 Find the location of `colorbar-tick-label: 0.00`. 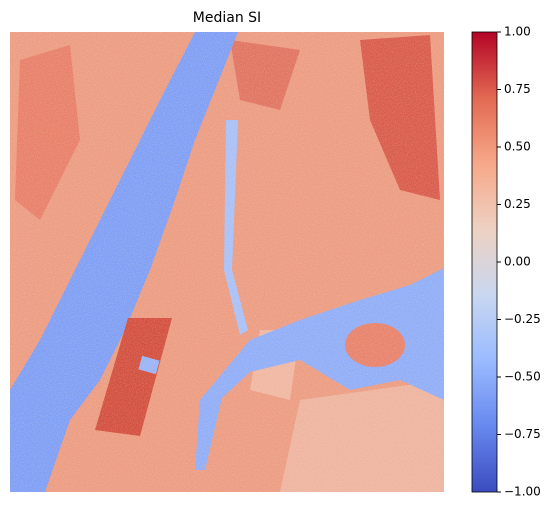

colorbar-tick-label: 0.00 is located at coordinates (517, 262).